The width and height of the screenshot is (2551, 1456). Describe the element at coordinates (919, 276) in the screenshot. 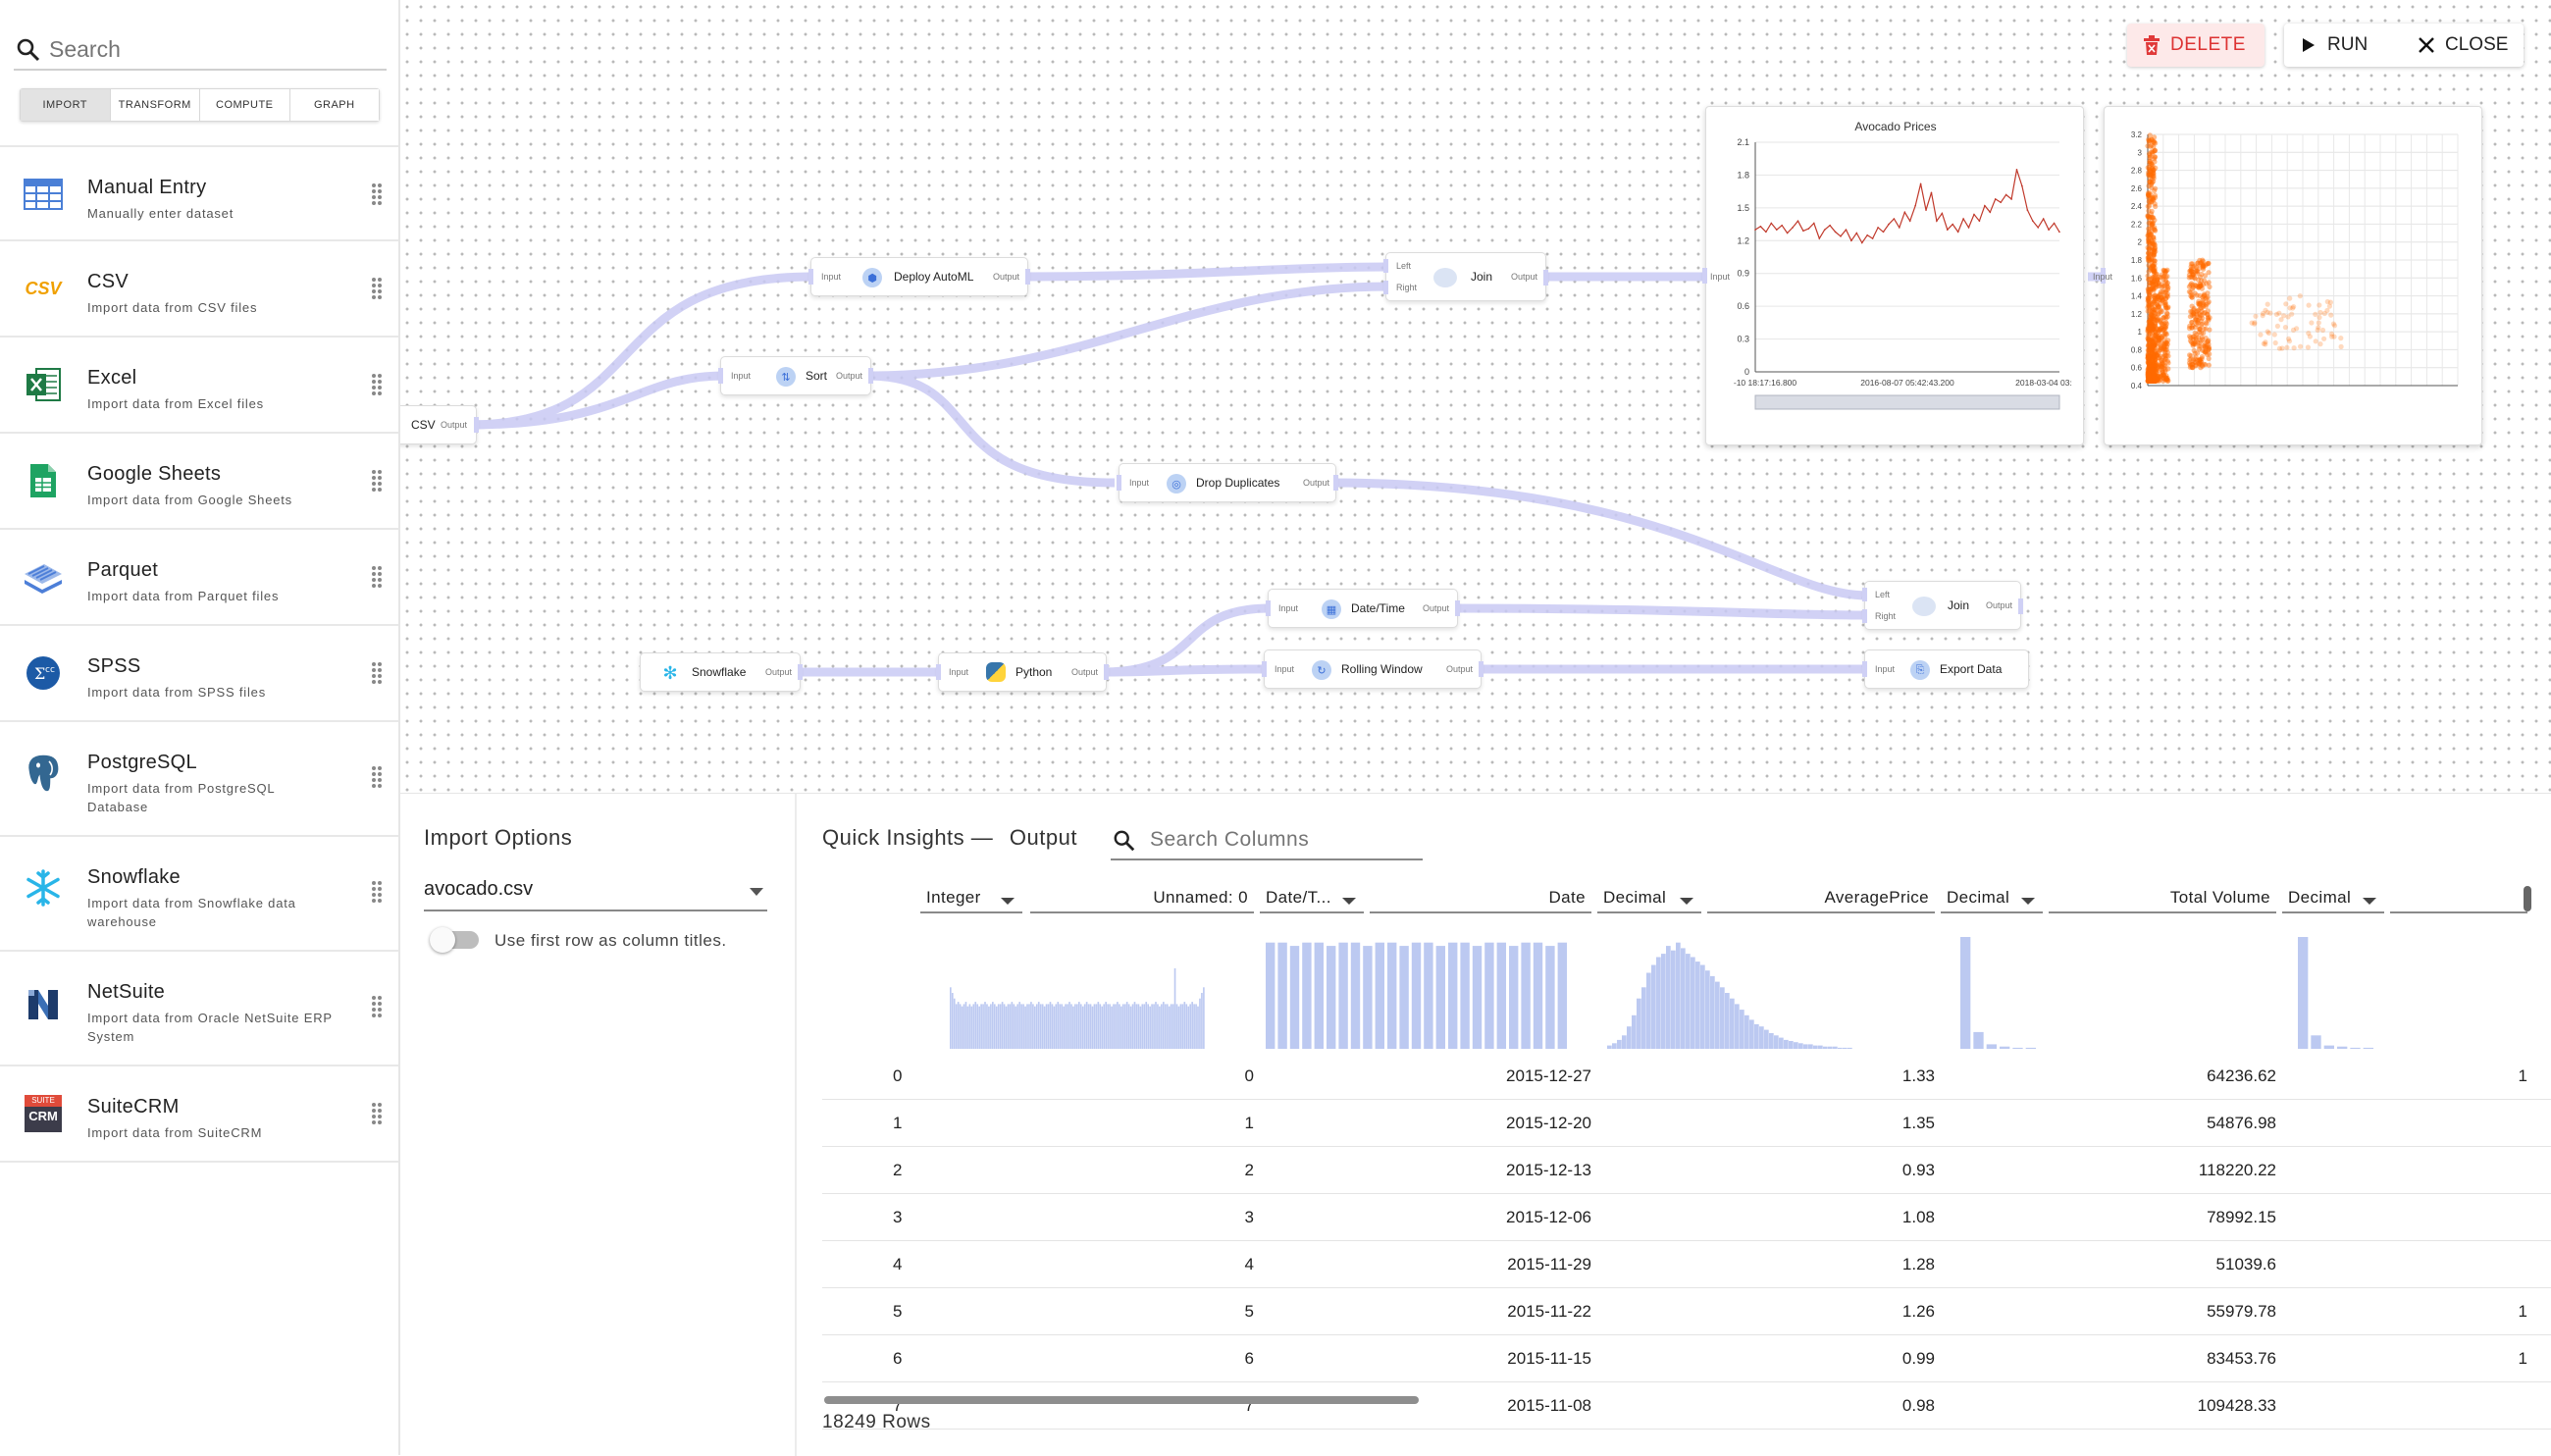

I see `node-deploy-automl: Input ⬢ Deploy AutoML Output` at that location.